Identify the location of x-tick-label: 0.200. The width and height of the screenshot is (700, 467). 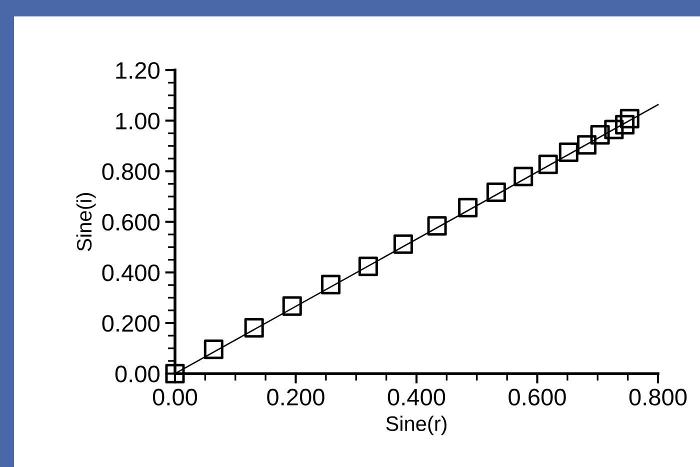
(295, 397).